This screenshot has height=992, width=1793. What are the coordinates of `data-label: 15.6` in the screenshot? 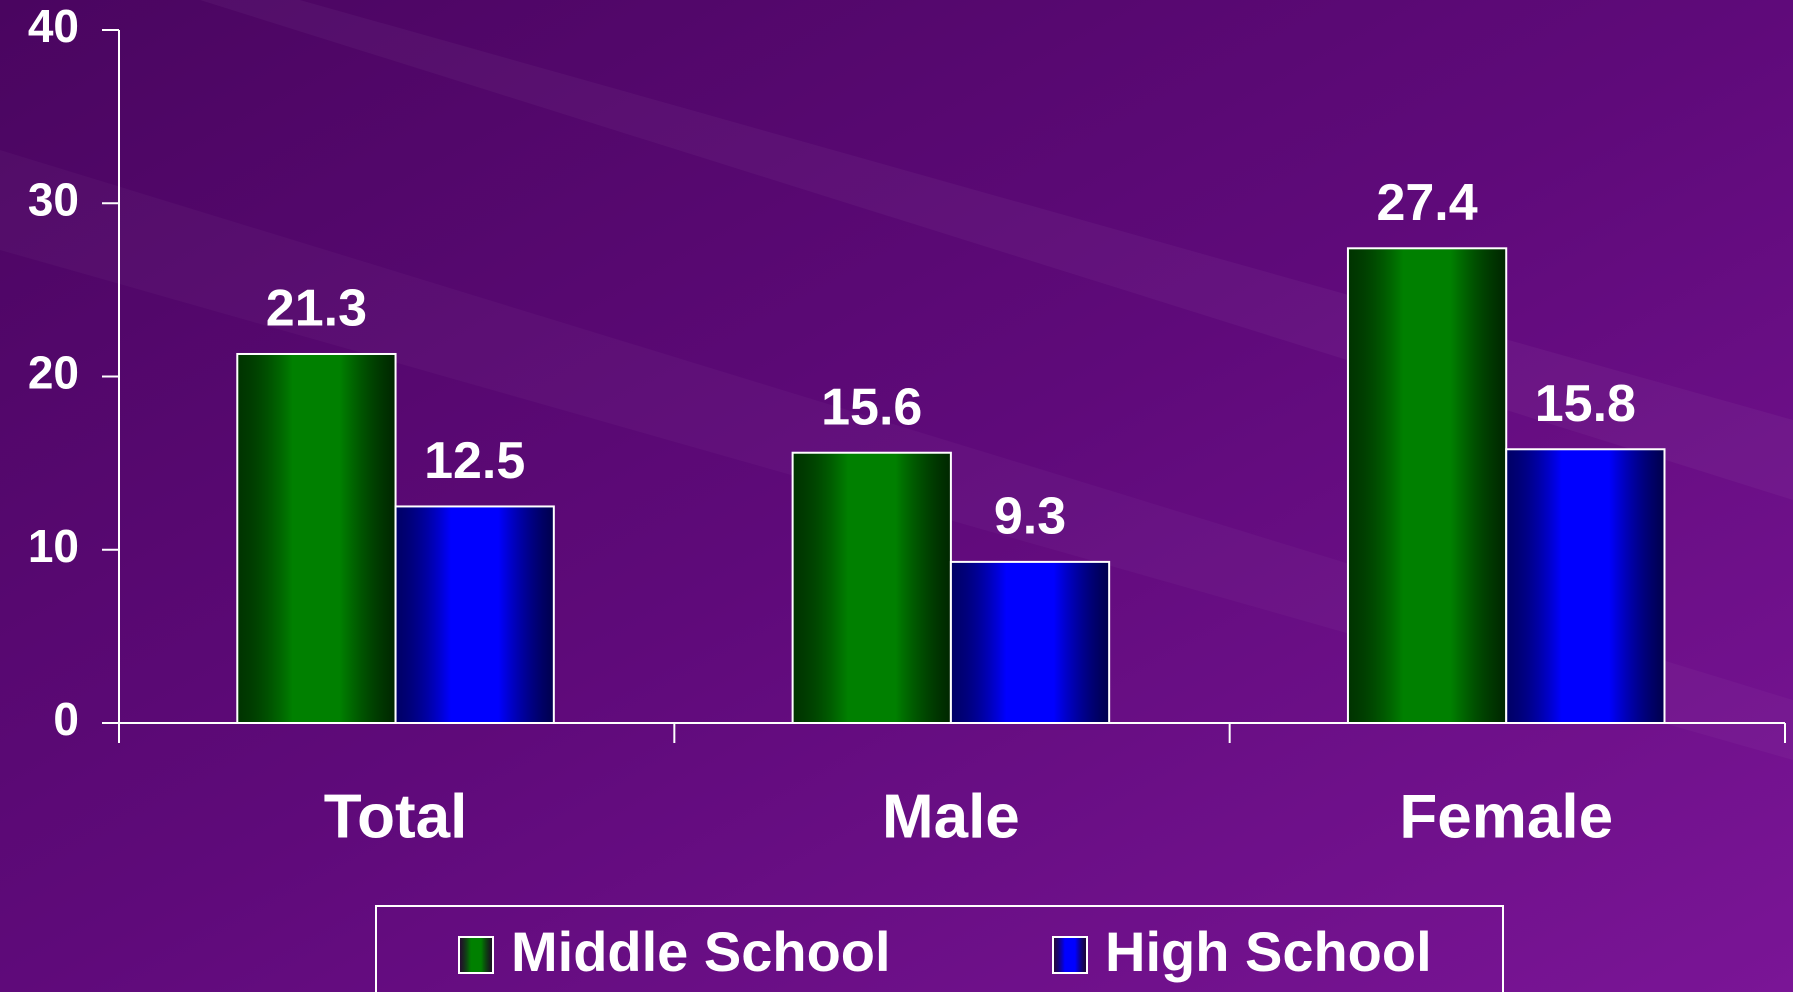 It's located at (871, 407).